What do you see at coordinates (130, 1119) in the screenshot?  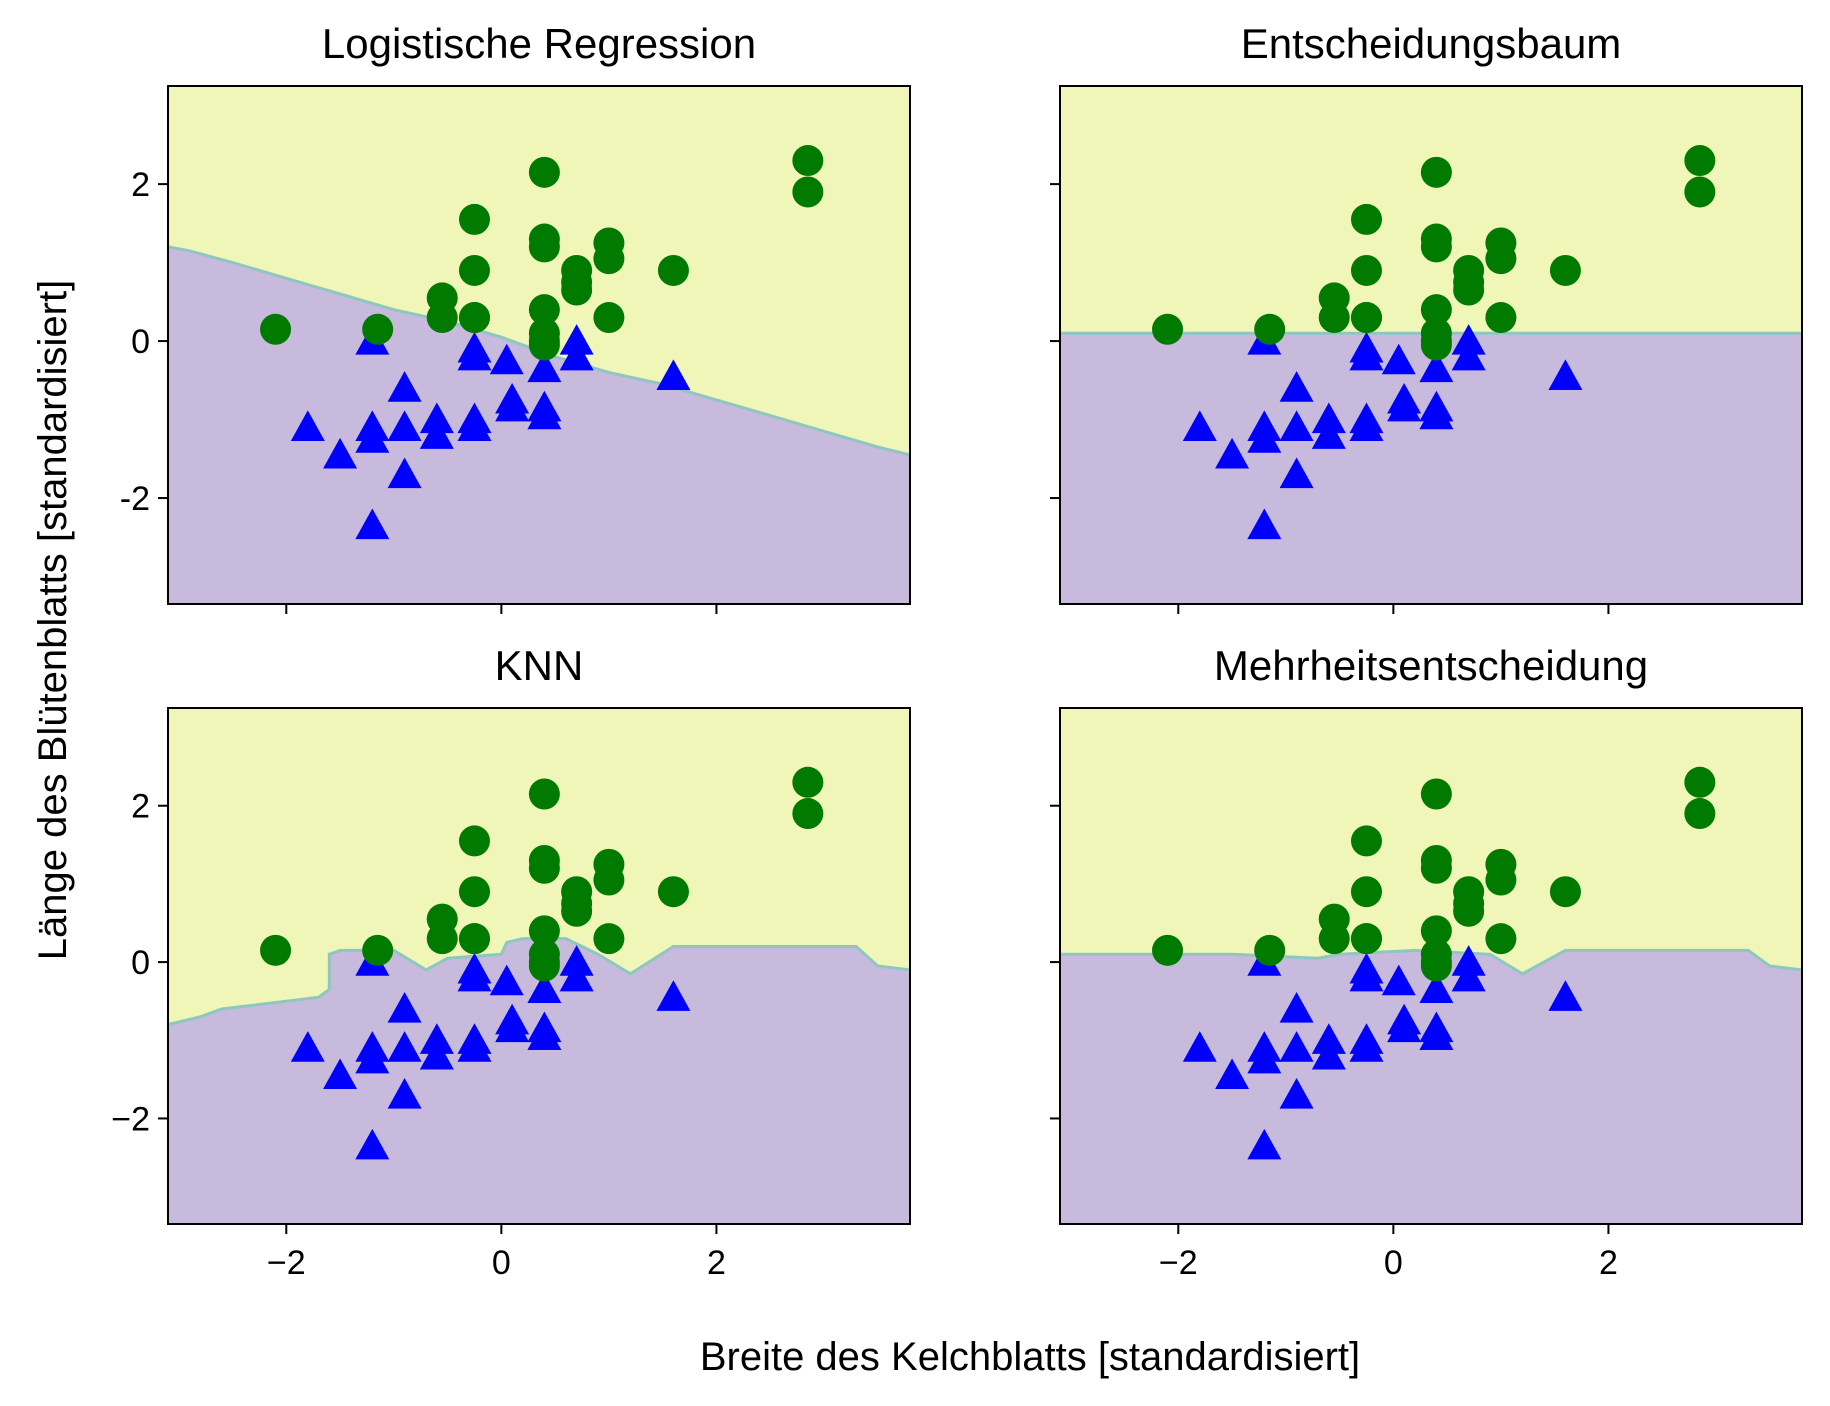 I see `y-tick-label: −2` at bounding box center [130, 1119].